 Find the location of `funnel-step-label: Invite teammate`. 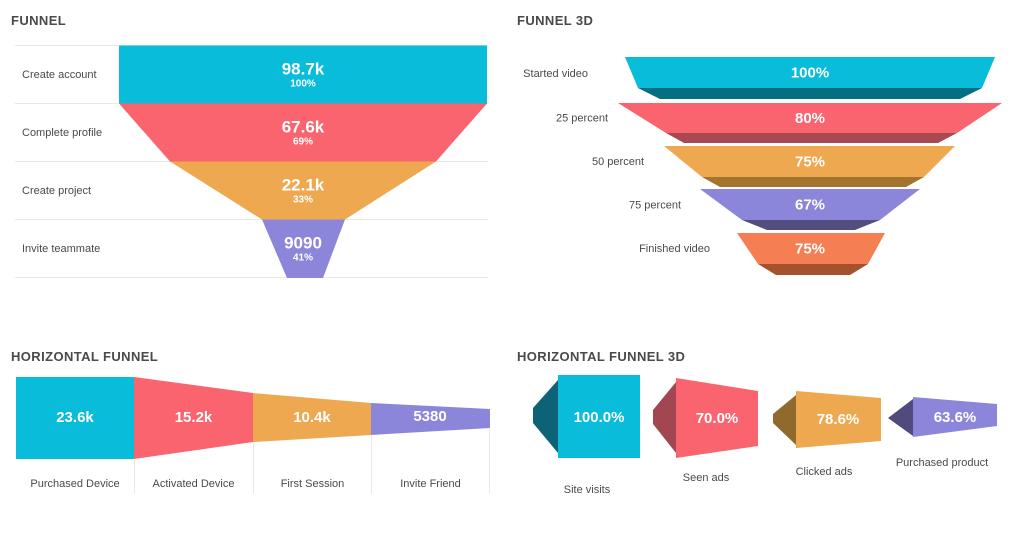

funnel-step-label: Invite teammate is located at coordinates (61, 249).